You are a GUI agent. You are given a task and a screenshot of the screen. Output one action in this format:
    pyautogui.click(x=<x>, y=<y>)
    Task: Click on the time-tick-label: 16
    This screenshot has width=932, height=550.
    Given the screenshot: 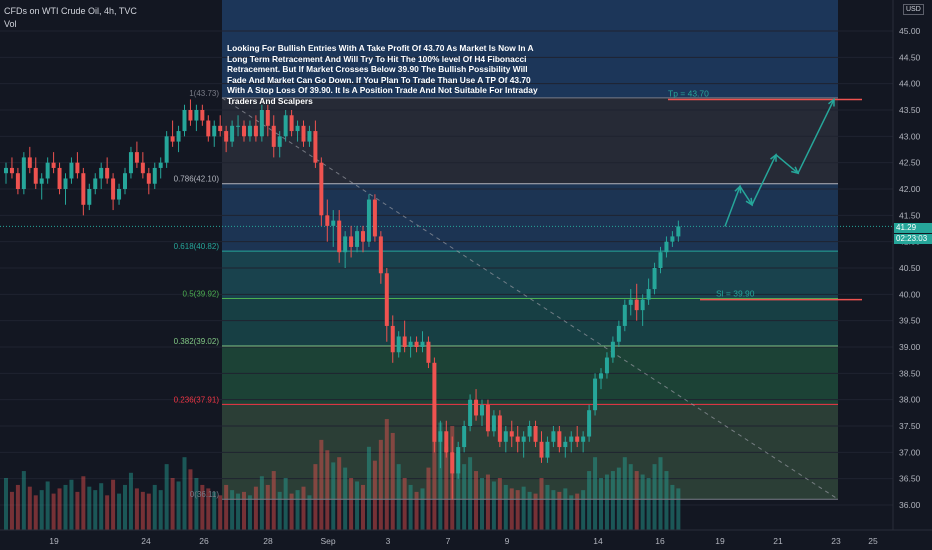 What is the action you would take?
    pyautogui.click(x=660, y=541)
    